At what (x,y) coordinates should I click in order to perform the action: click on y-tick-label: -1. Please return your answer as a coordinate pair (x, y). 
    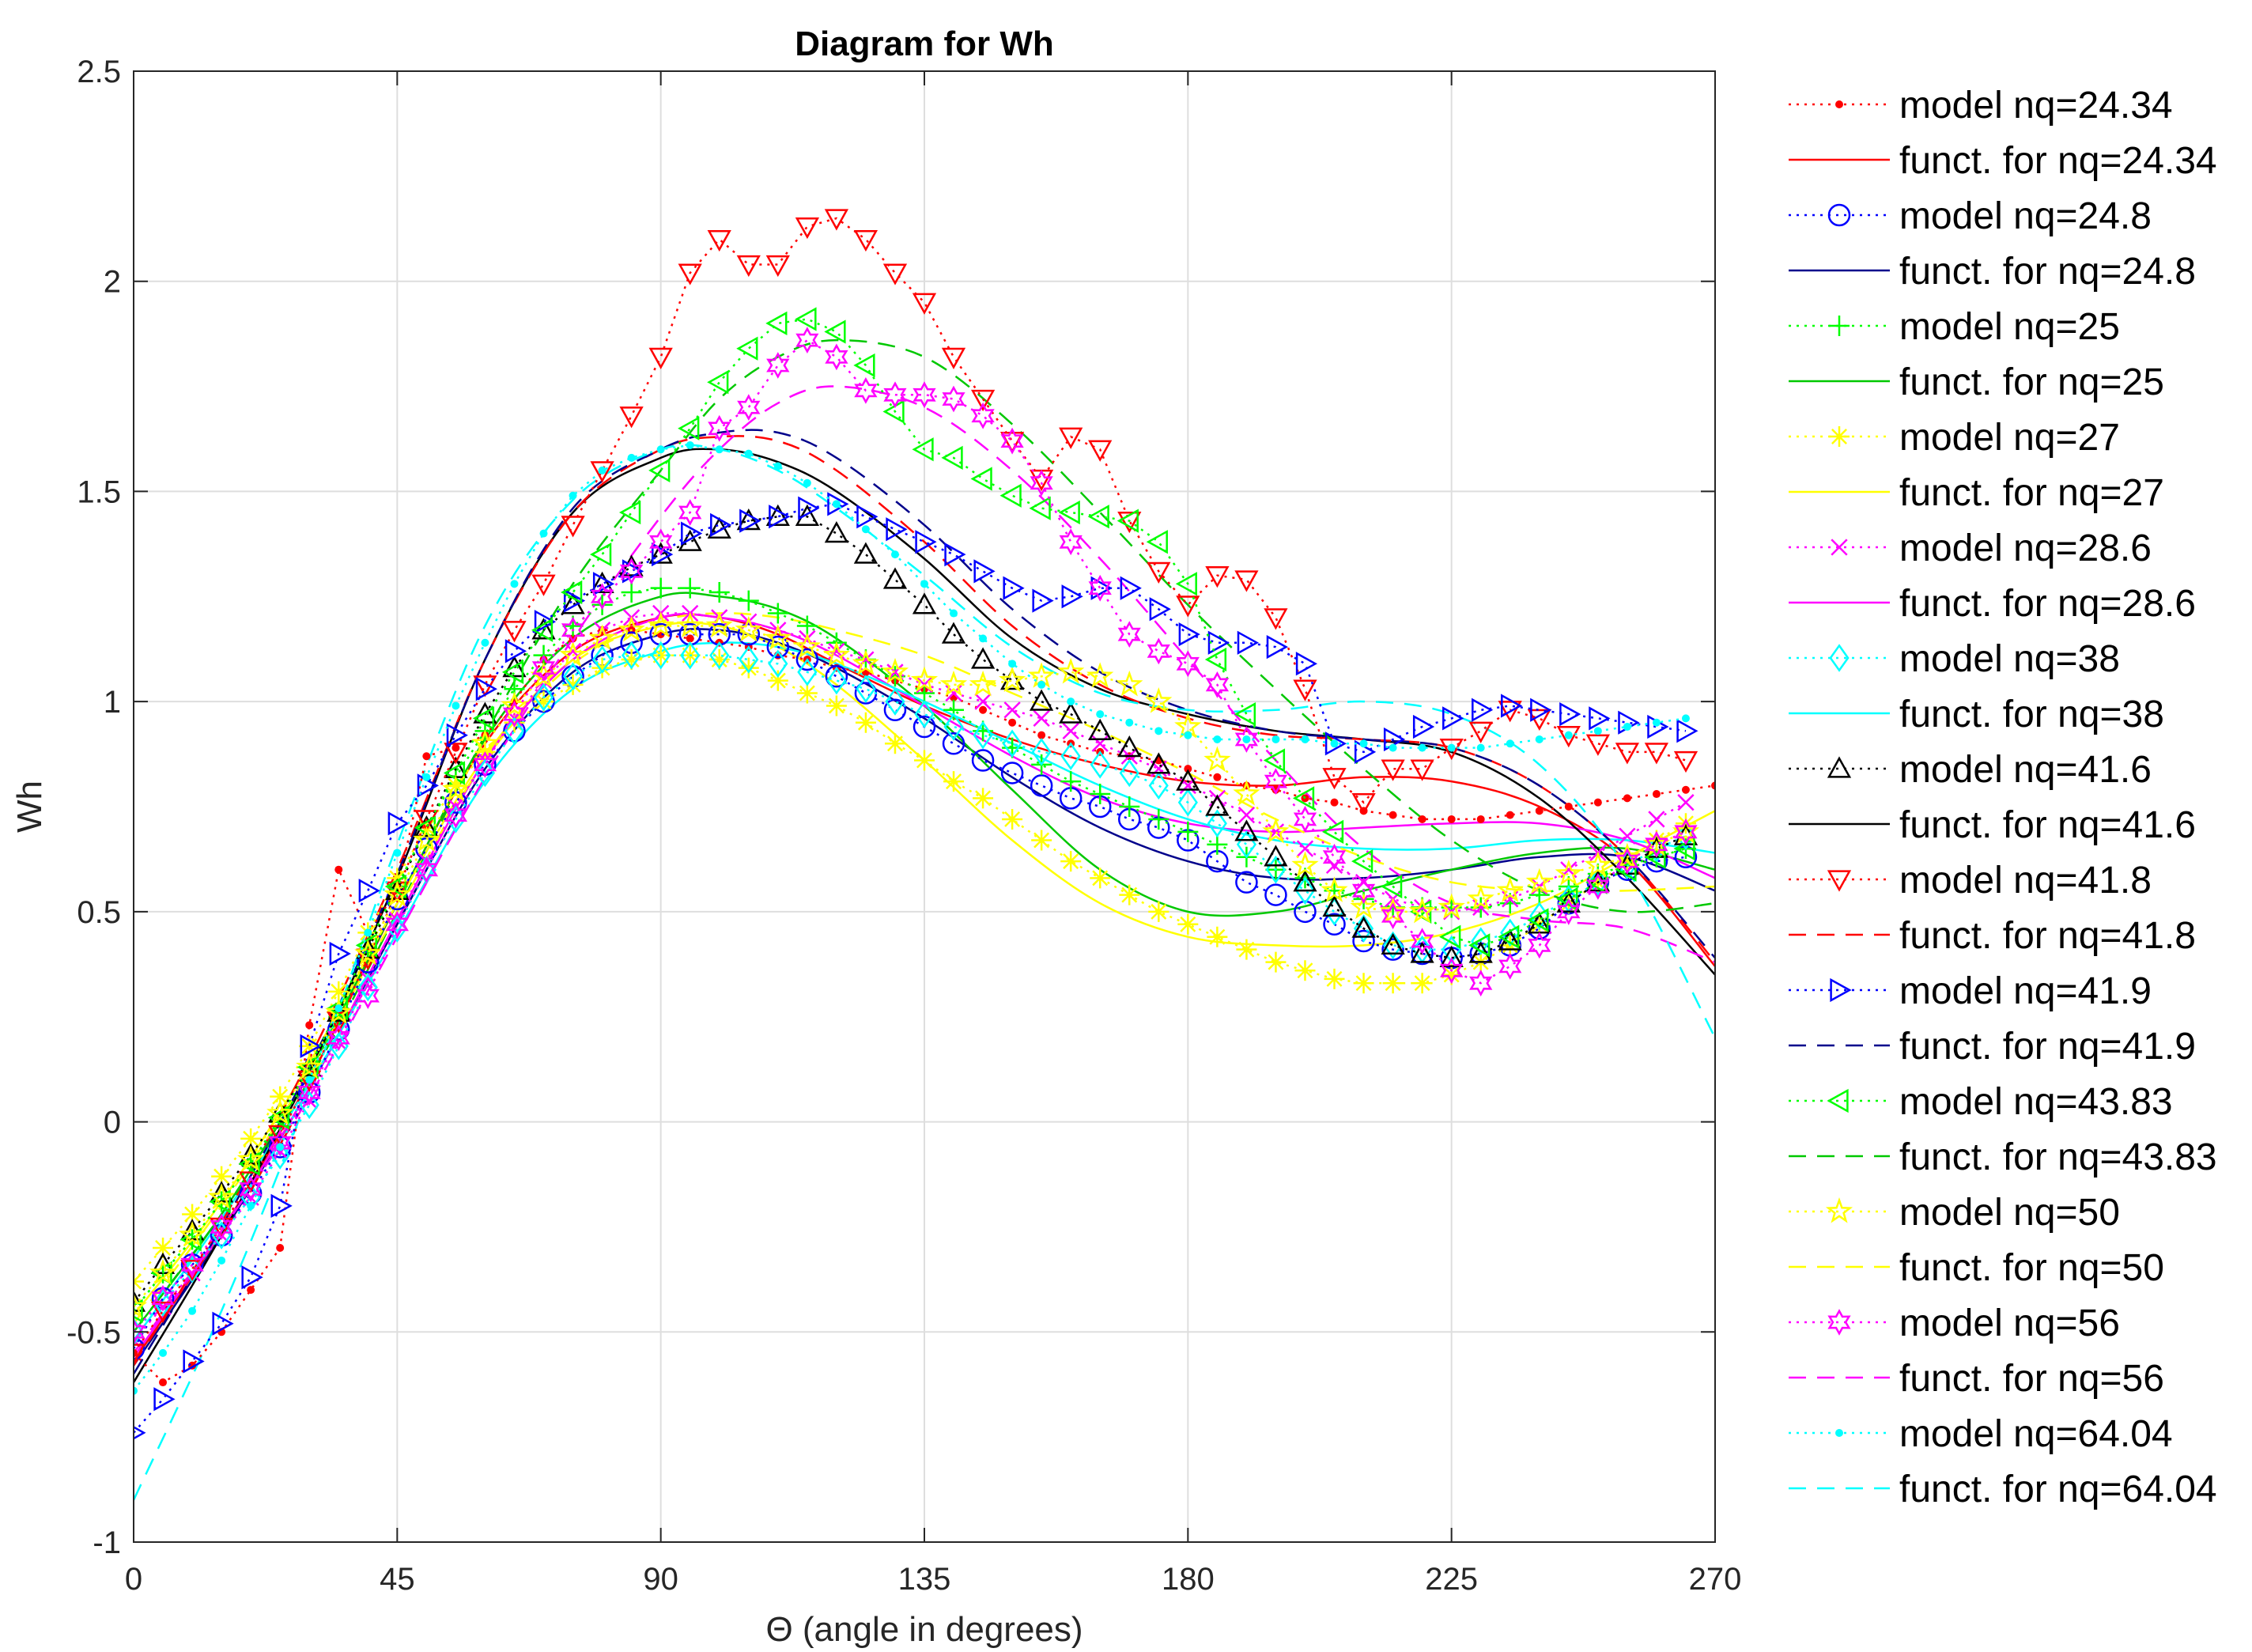
    Looking at the image, I should click on (107, 1542).